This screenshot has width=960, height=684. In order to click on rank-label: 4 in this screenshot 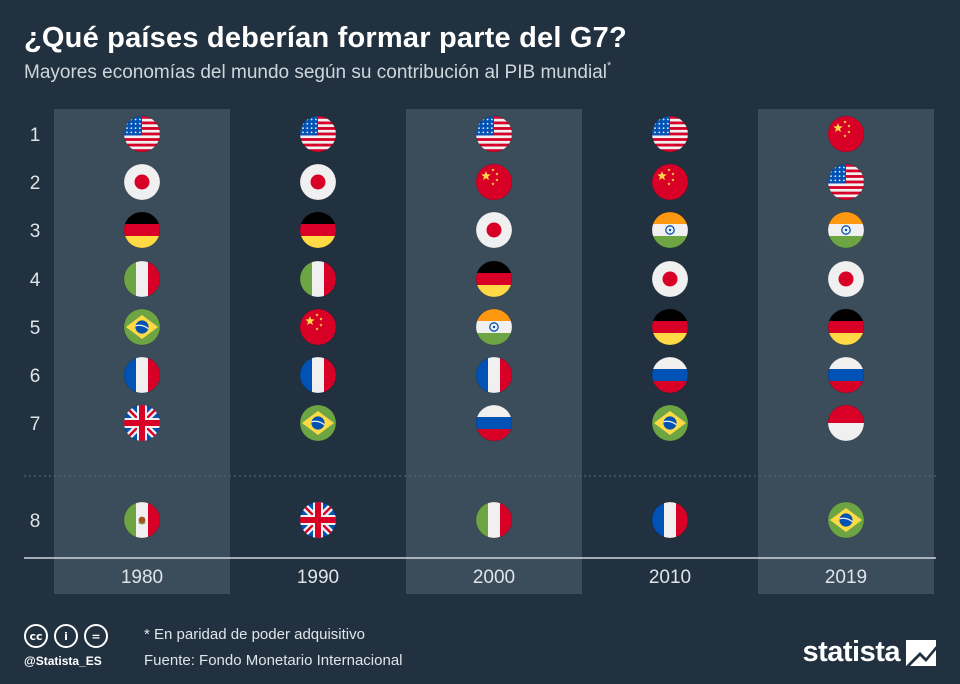, I will do `click(35, 280)`.